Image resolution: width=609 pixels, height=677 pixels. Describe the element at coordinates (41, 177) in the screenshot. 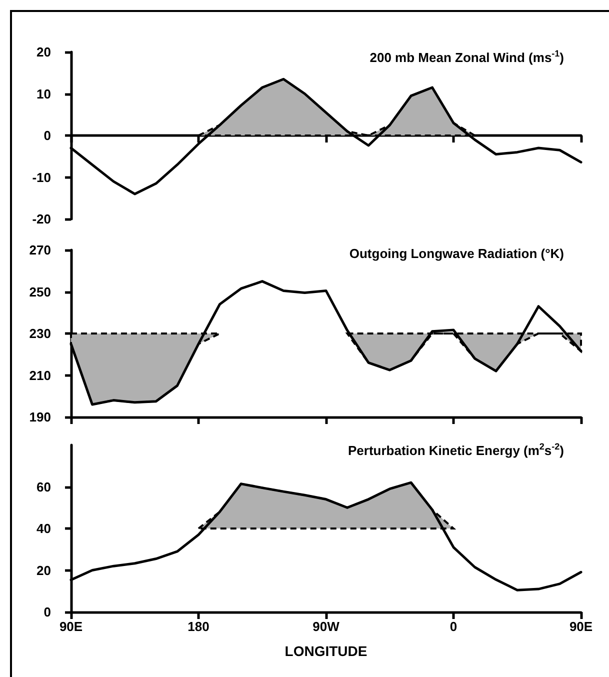

I see `y-tick-label: -10` at that location.